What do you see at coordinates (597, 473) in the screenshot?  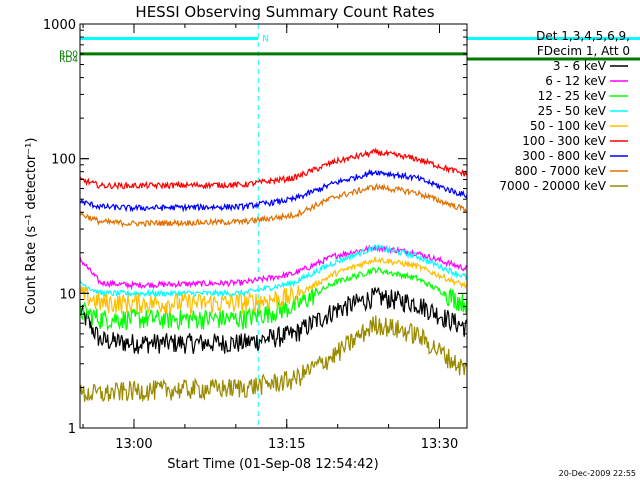 I see `timestamp: 20-Dec-2009 22:55` at bounding box center [597, 473].